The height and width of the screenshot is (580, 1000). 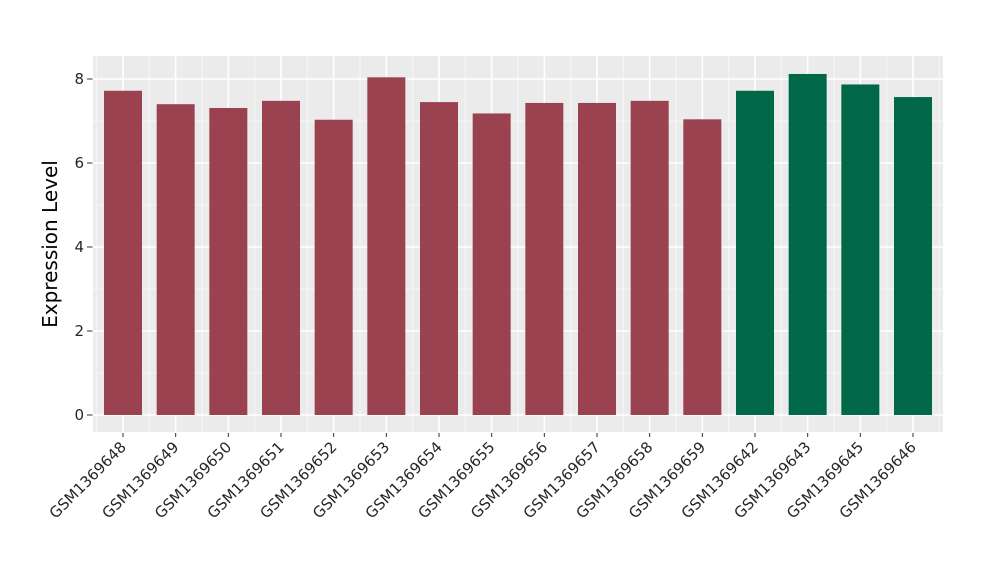 I want to click on bar-GSM1369657, so click(x=597, y=258).